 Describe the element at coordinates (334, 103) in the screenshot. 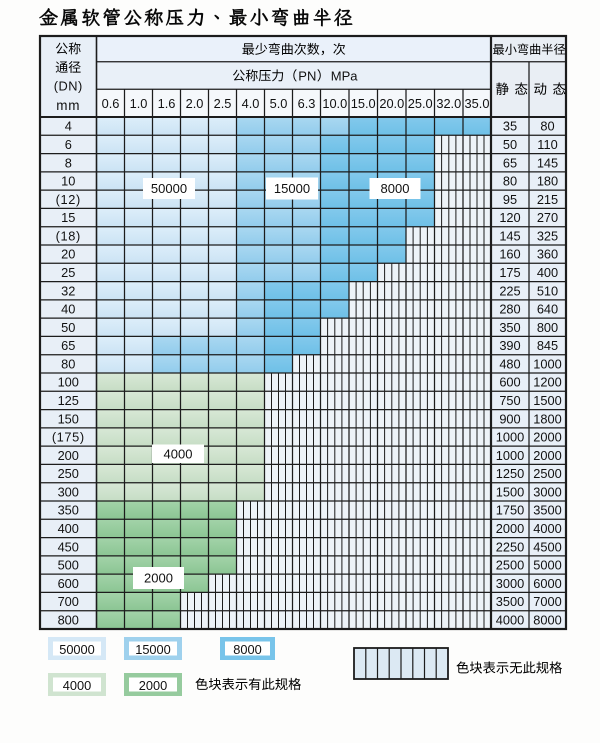

I see `svg-text: 10.0` at that location.